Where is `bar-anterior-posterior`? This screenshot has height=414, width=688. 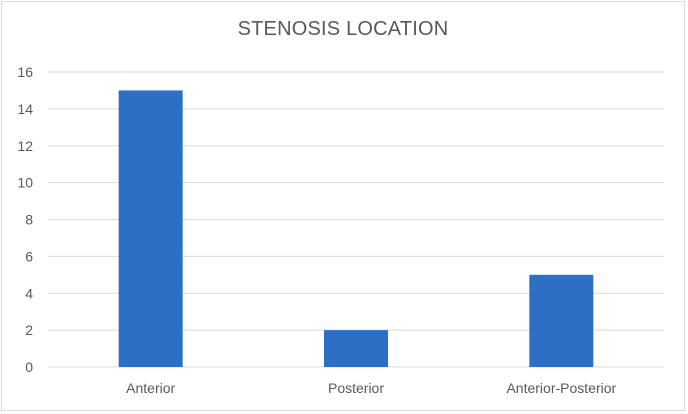
bar-anterior-posterior is located at coordinates (561, 320).